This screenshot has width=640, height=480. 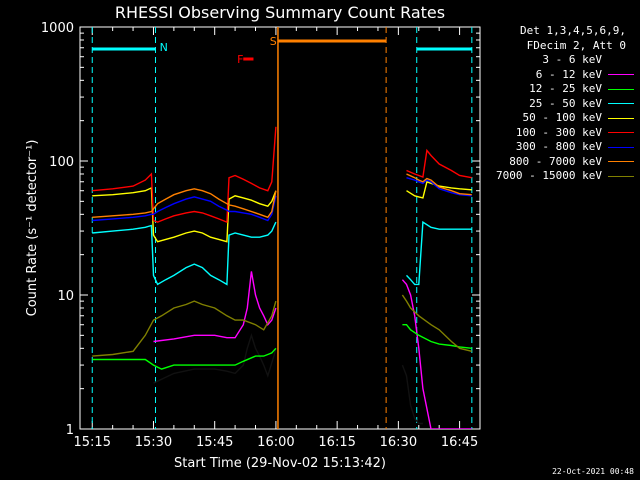 What do you see at coordinates (273, 41) in the screenshot?
I see `saa-label: S` at bounding box center [273, 41].